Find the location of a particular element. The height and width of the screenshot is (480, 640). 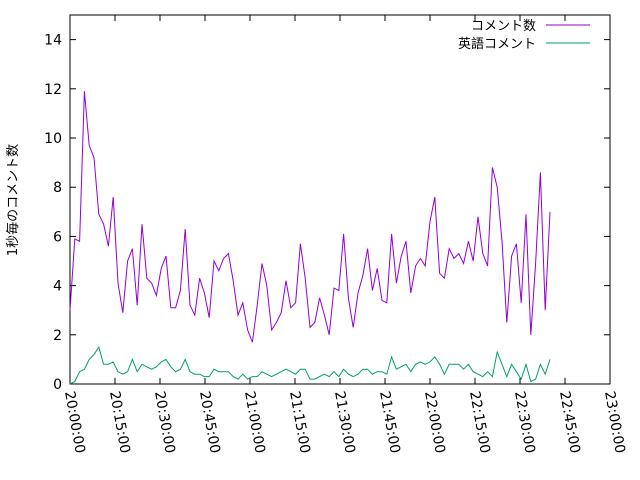

y-tick-label: 6 is located at coordinates (57, 237).